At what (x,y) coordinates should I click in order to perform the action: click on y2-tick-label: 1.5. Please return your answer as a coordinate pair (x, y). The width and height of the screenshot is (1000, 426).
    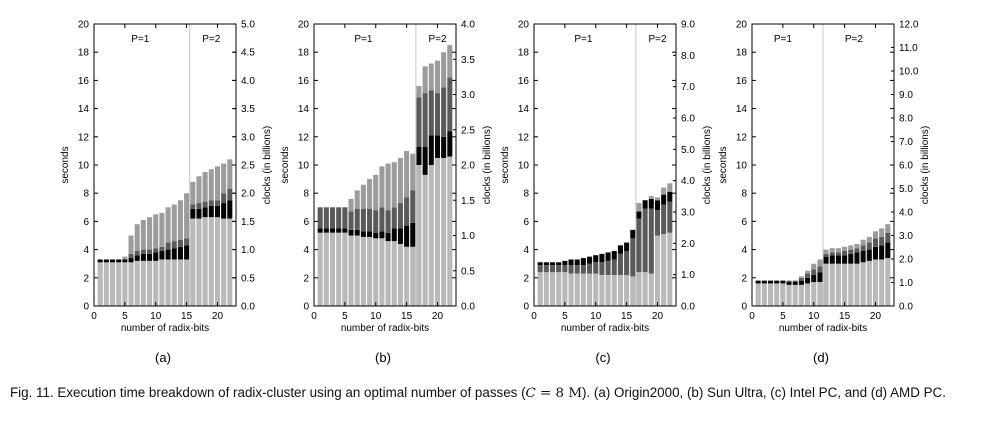
    Looking at the image, I should click on (468, 201).